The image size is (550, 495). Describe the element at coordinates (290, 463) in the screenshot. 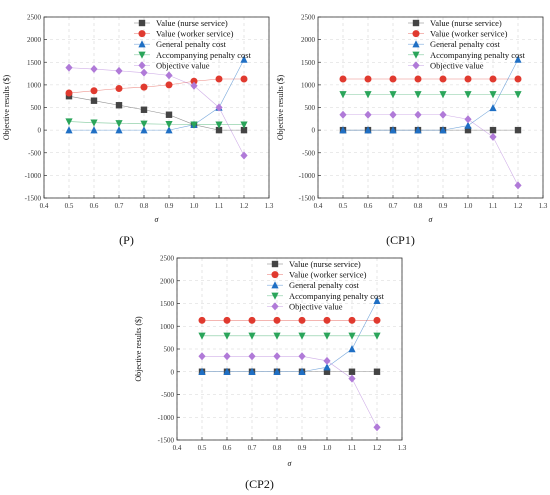

I see `x-axis-label: σ` at that location.